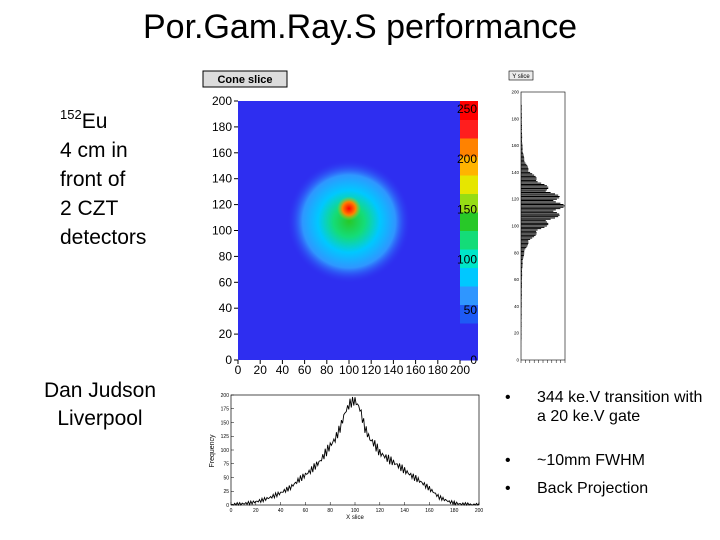 The height and width of the screenshot is (540, 720). I want to click on slide-title: Por.Gam.Ray.S performance, so click(360, 27).